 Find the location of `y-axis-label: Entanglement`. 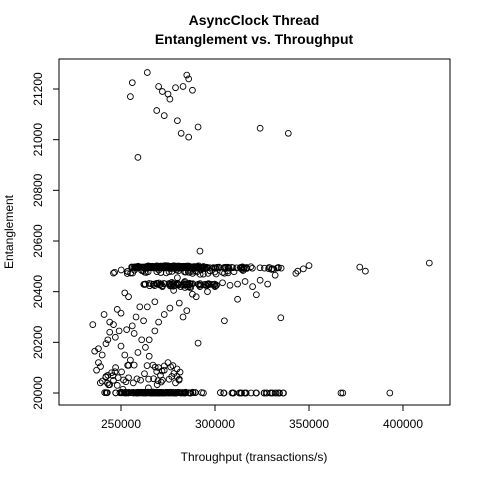

y-axis-label: Entanglement is located at coordinates (9, 231).